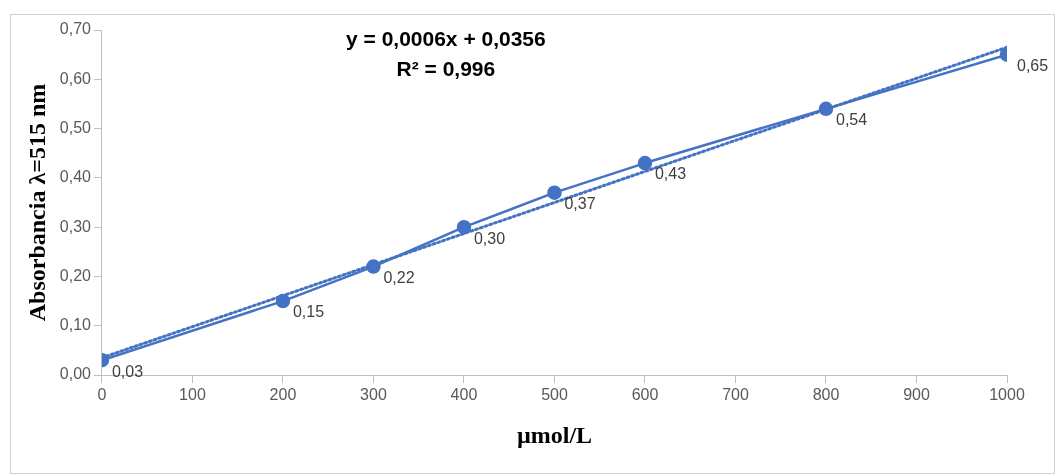  I want to click on x-tick-label: 500, so click(554, 395).